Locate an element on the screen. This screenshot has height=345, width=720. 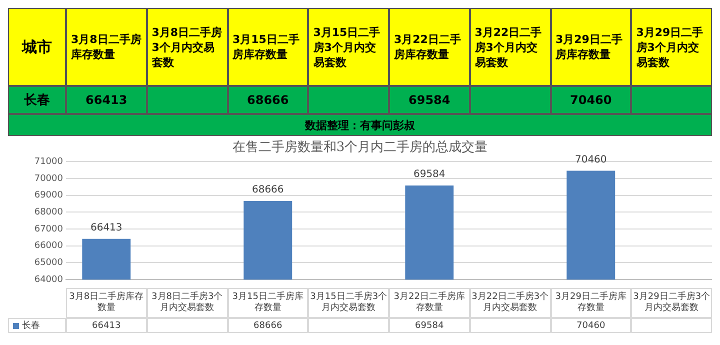
data-label: 69584 is located at coordinates (429, 174).